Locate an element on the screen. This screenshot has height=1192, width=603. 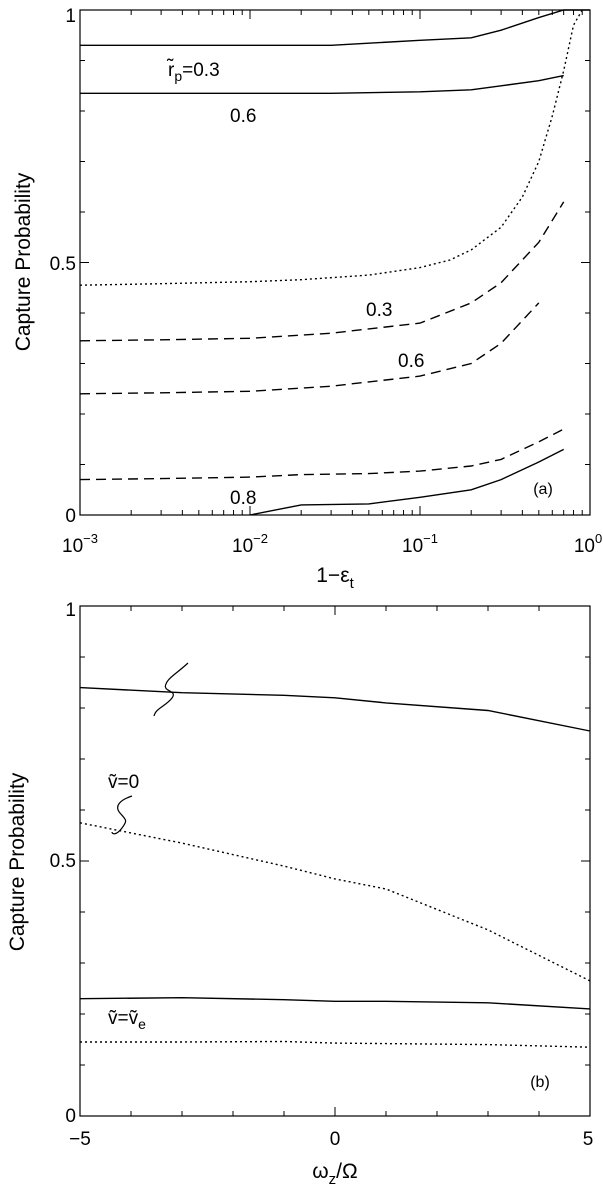
x-tick-label: 0 is located at coordinates (335, 1139).